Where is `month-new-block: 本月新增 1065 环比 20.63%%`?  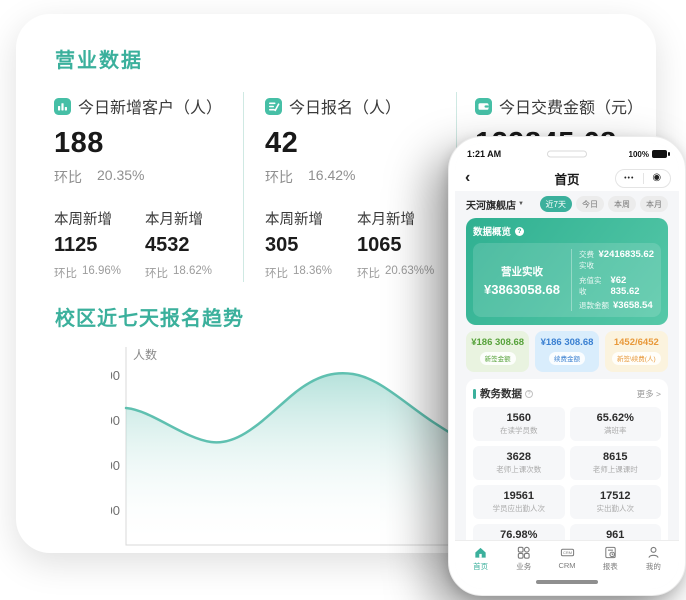 month-new-block: 本月新增 1065 环比 20.63%% is located at coordinates (396, 246).